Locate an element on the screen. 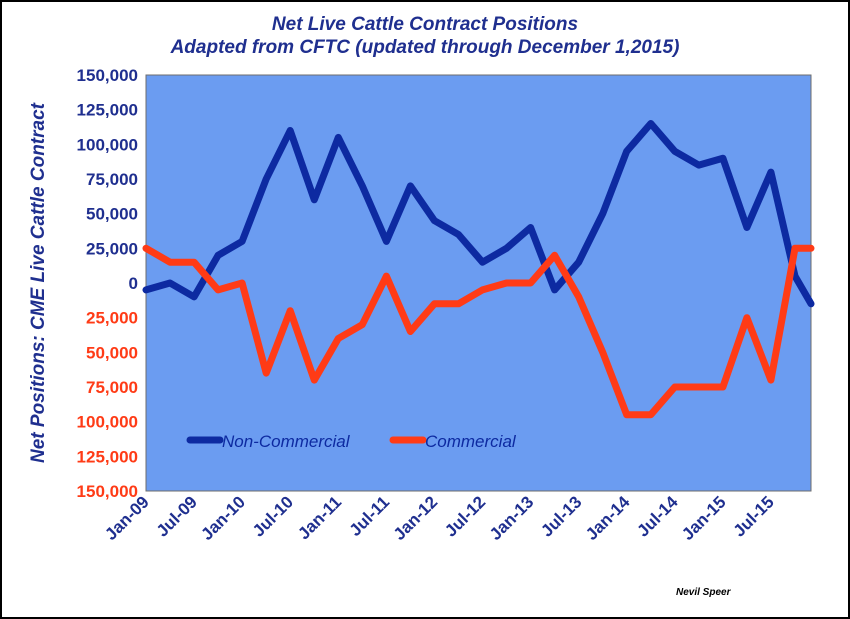  x-tick-label: Jan-14 is located at coordinates (608, 518).